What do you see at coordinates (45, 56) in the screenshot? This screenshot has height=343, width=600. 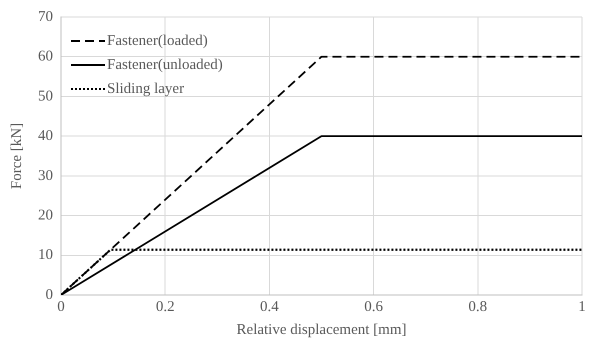 I see `y-tick-label: 60` at bounding box center [45, 56].